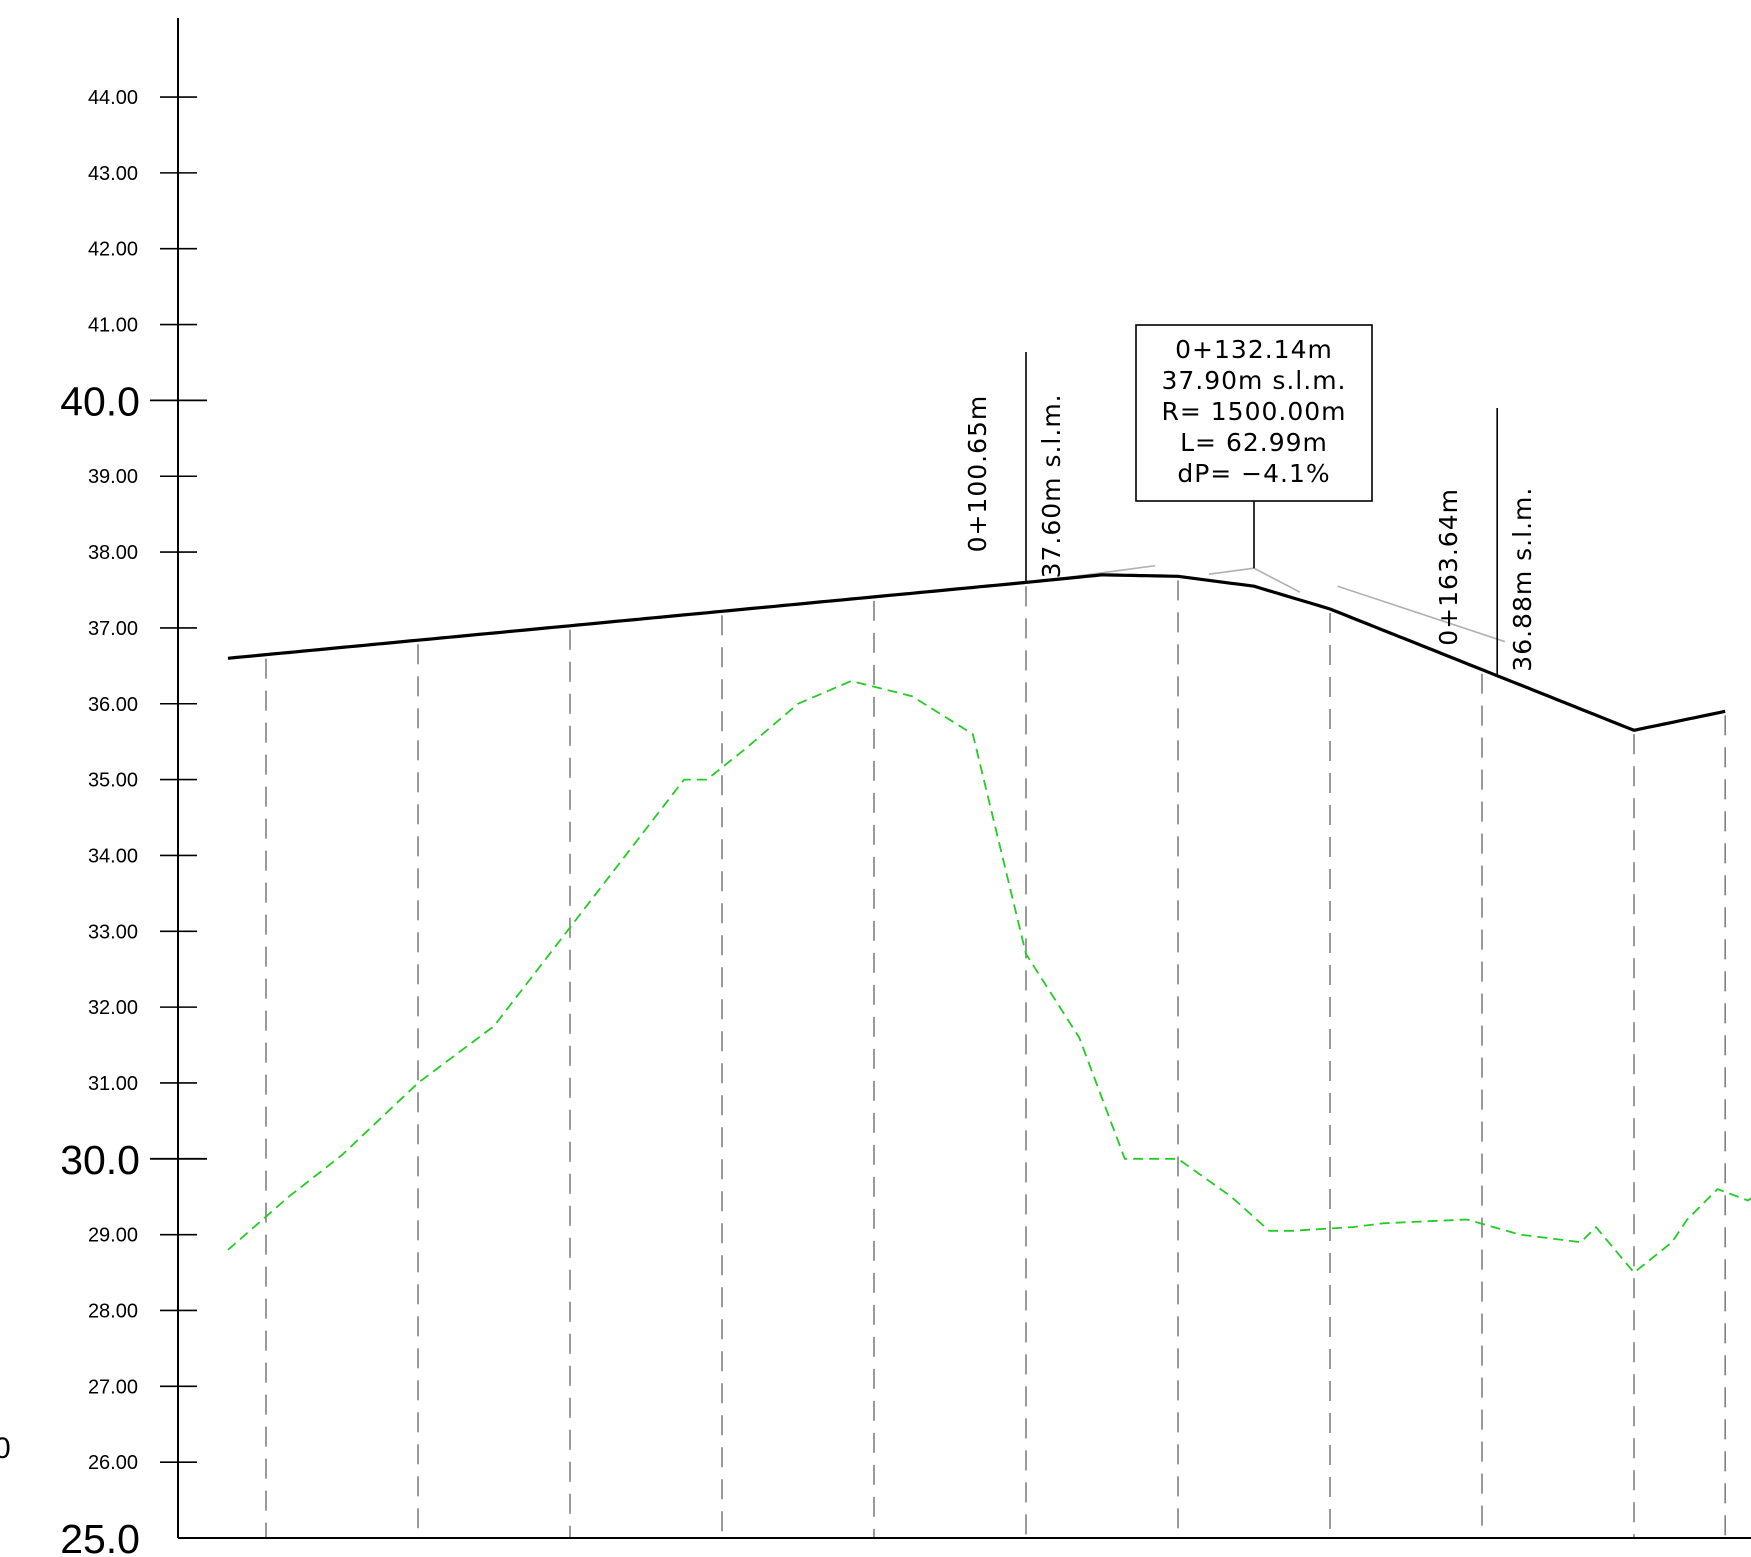 The height and width of the screenshot is (1557, 1751). Describe the element at coordinates (100, 1160) in the screenshot. I see `y-tick-label-major: 30.0` at that location.